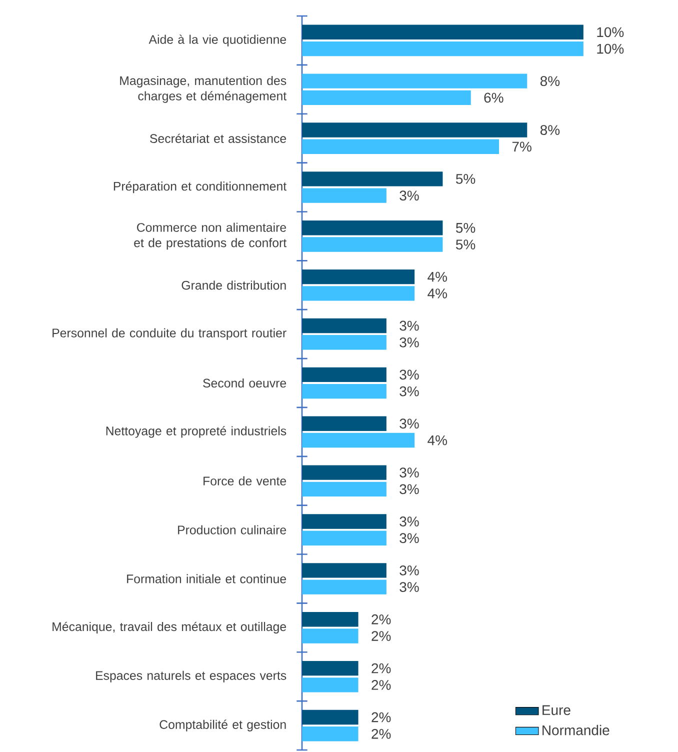 The image size is (678, 752). Describe the element at coordinates (196, 432) in the screenshot. I see `y-tick-label: Nettoyage et propreté industriels` at that location.